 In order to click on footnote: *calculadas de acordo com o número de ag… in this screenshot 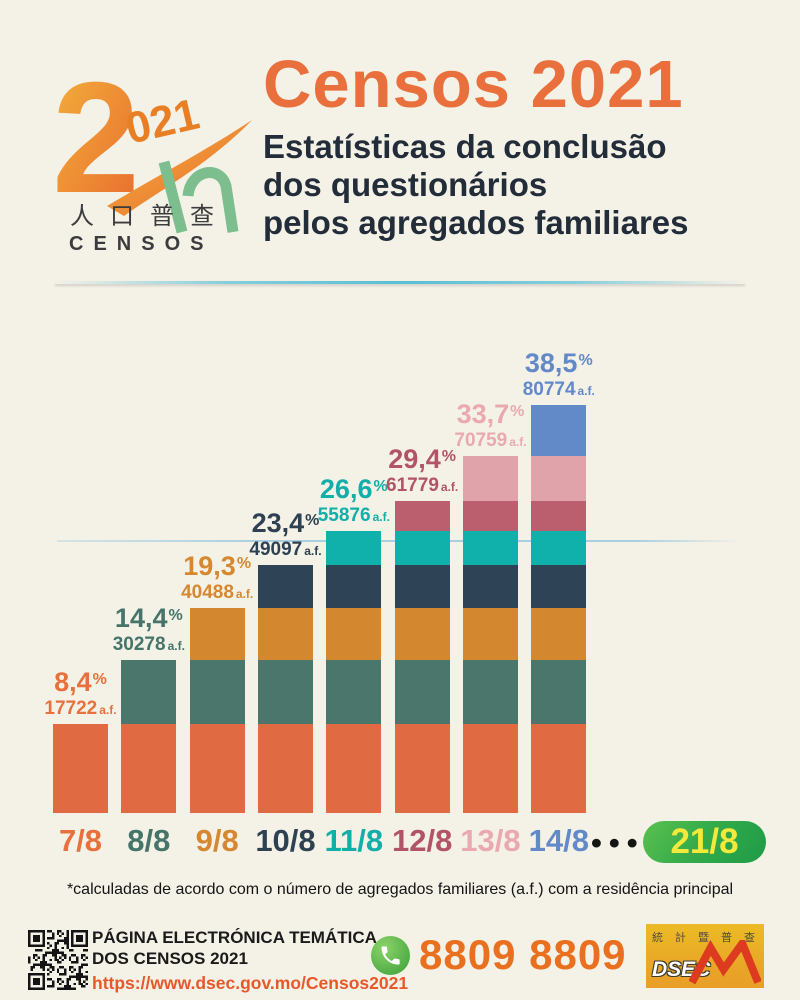, I will do `click(400, 889)`.